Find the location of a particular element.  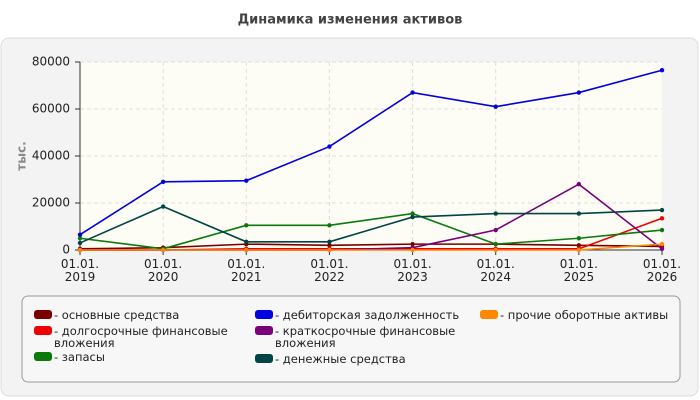

legend-label: - дебиторская задолженность is located at coordinates (367, 315).